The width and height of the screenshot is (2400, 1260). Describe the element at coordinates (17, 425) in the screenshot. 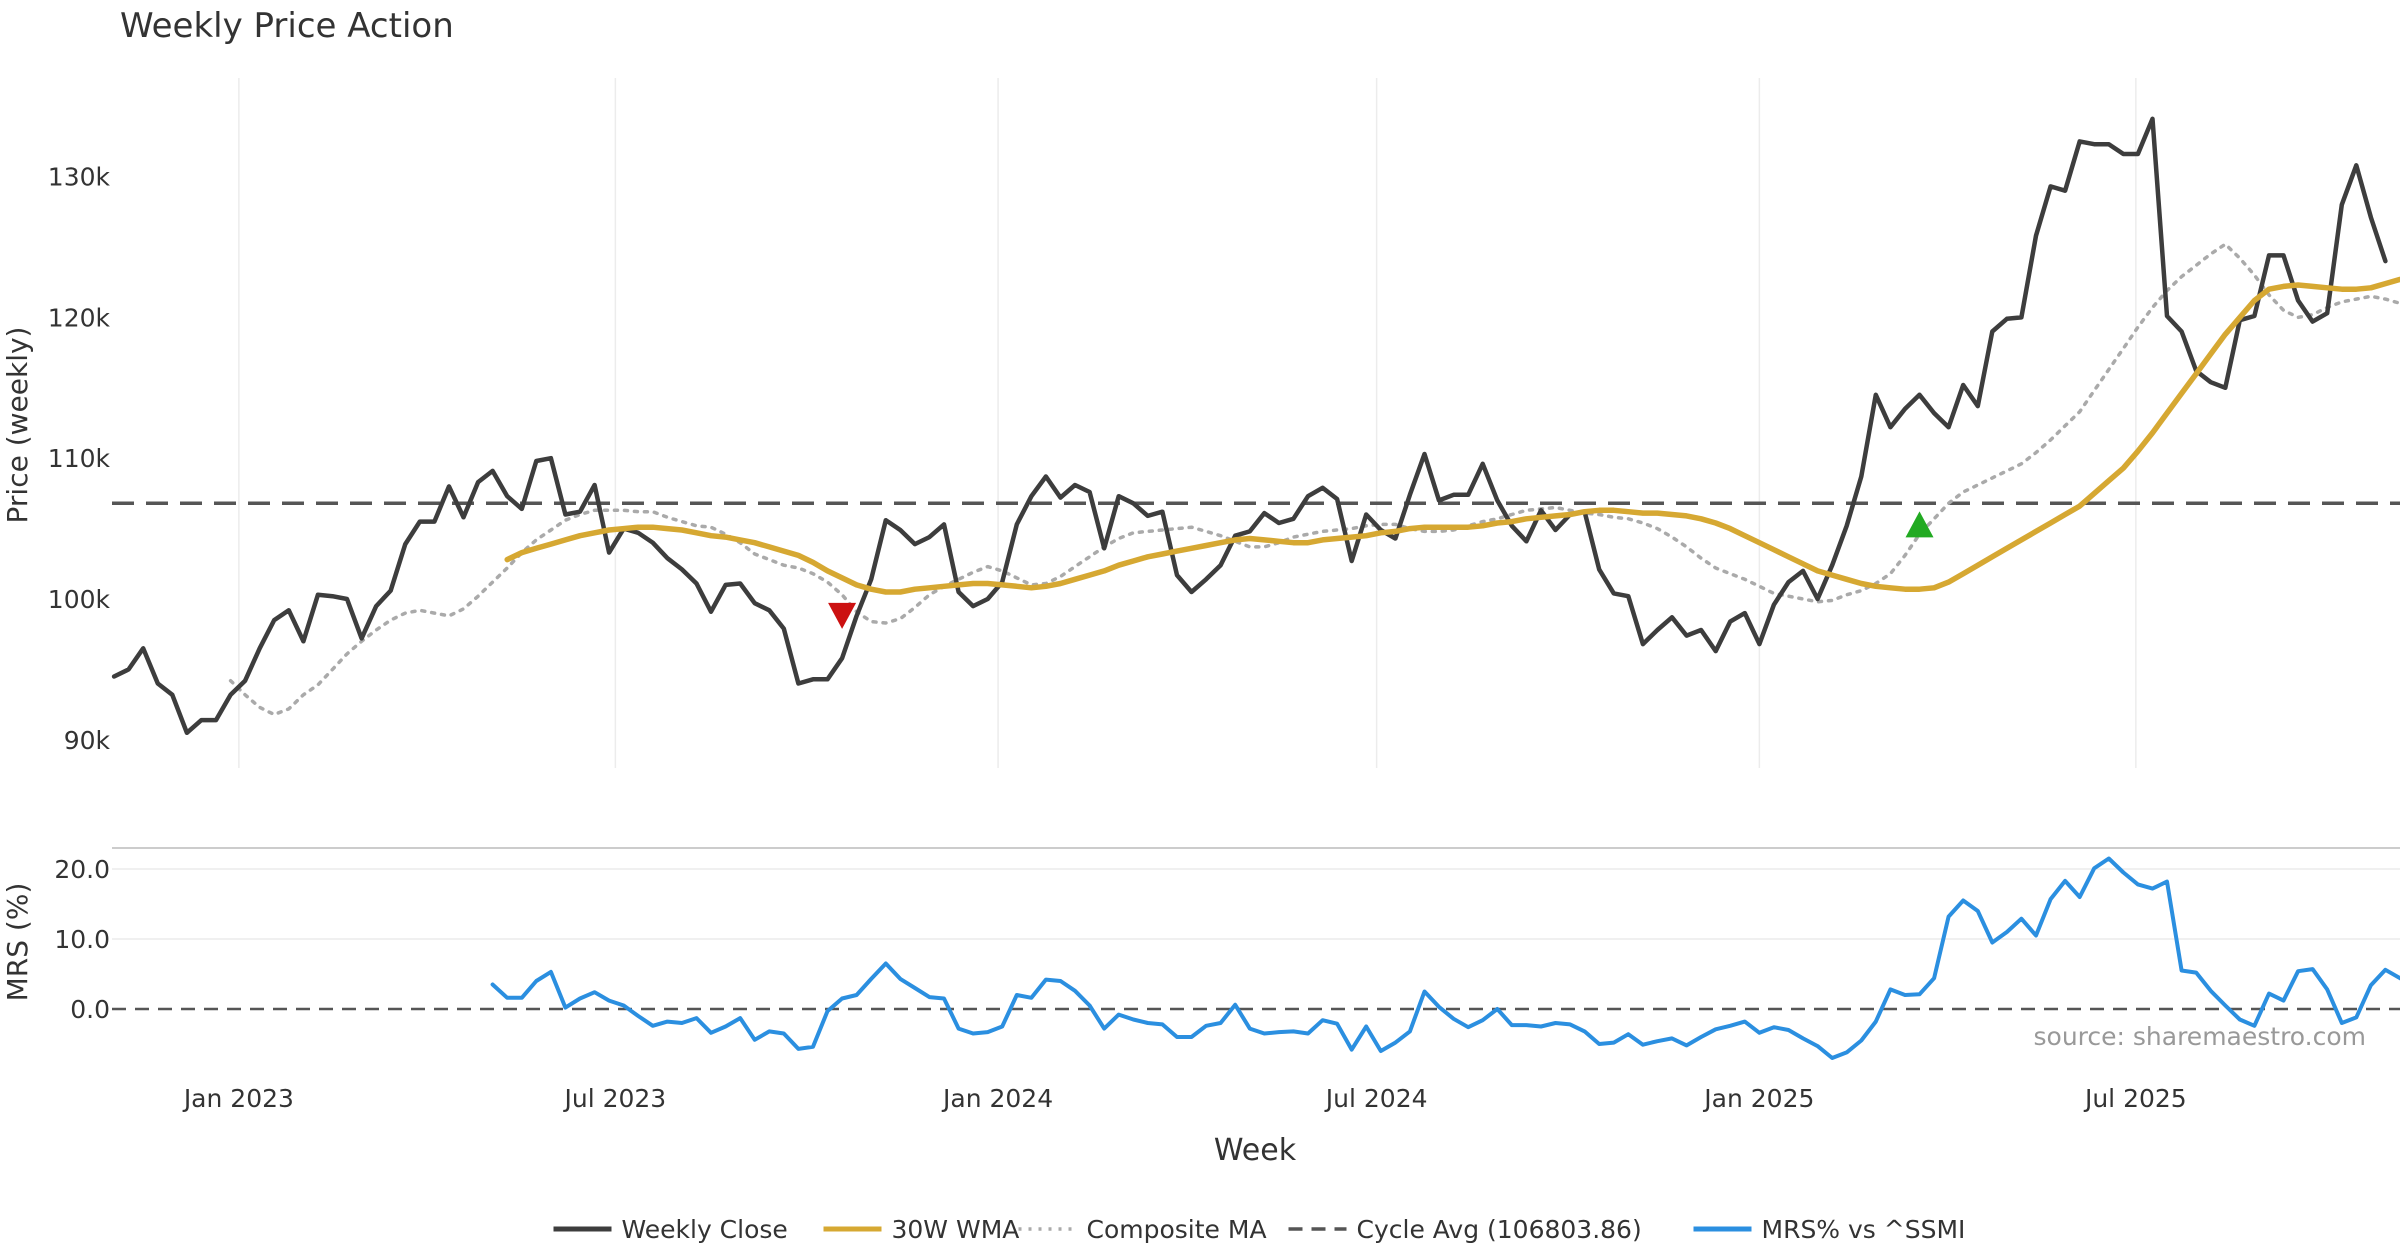

I see `price-y-axis-label: Price (weekly)` at that location.